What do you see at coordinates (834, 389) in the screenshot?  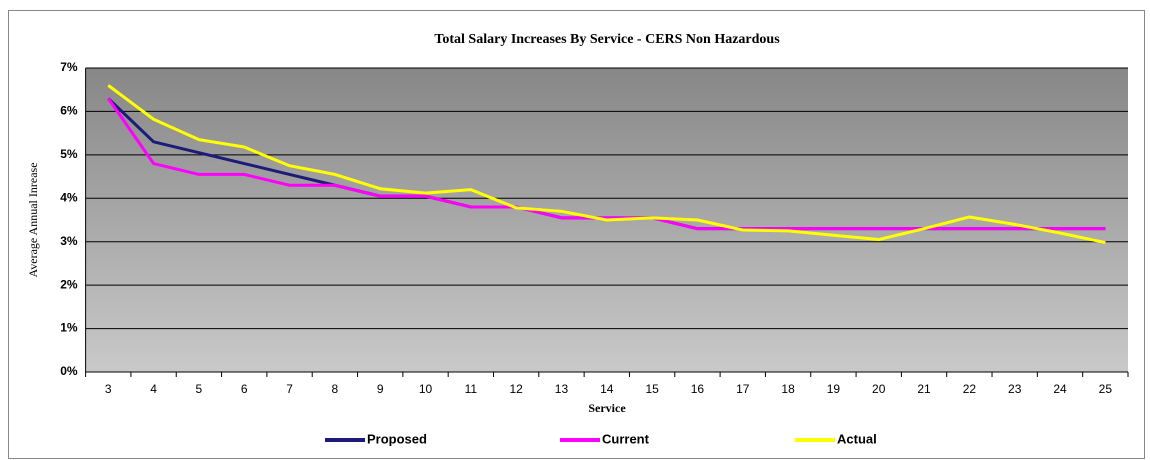 I see `x-tick-label: 19` at bounding box center [834, 389].